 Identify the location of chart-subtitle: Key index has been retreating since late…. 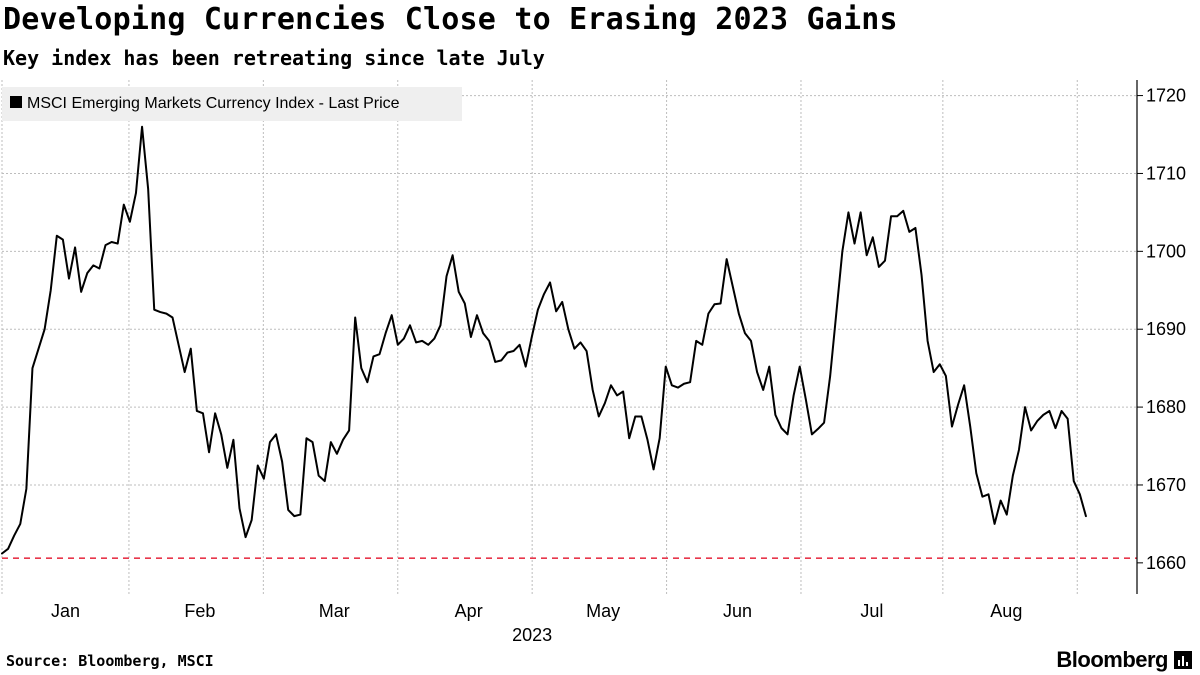
(274, 58).